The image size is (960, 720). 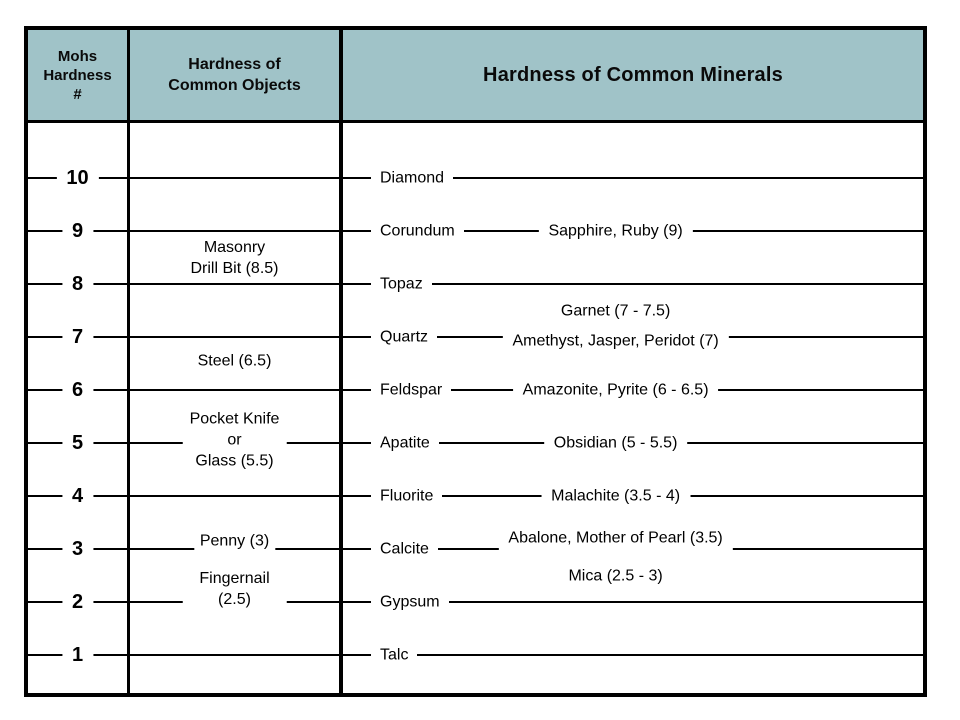 What do you see at coordinates (234, 257) in the screenshot?
I see `object-label: Masonry Drill Bit (8.5)` at bounding box center [234, 257].